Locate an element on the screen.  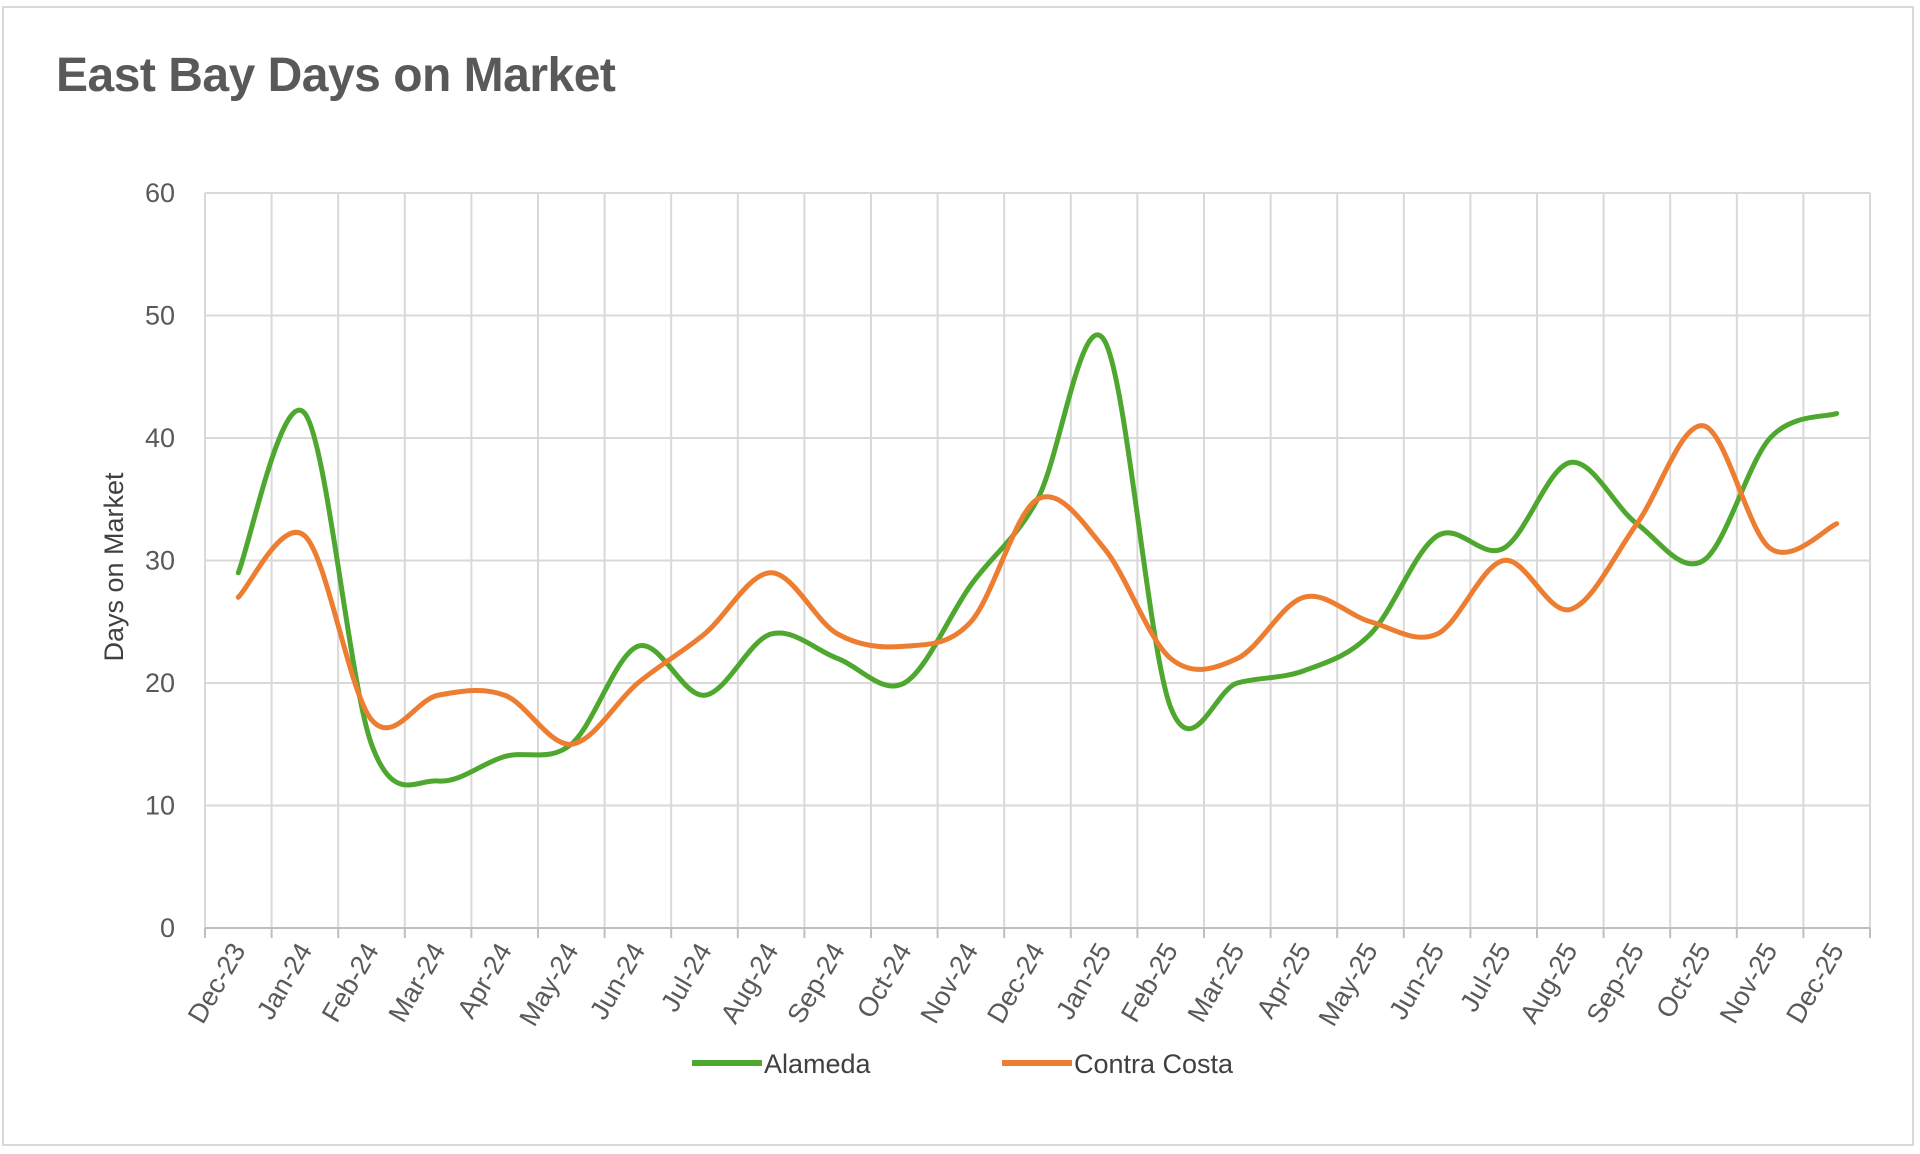
x-tick-label: Feb-24 is located at coordinates (350, 982).